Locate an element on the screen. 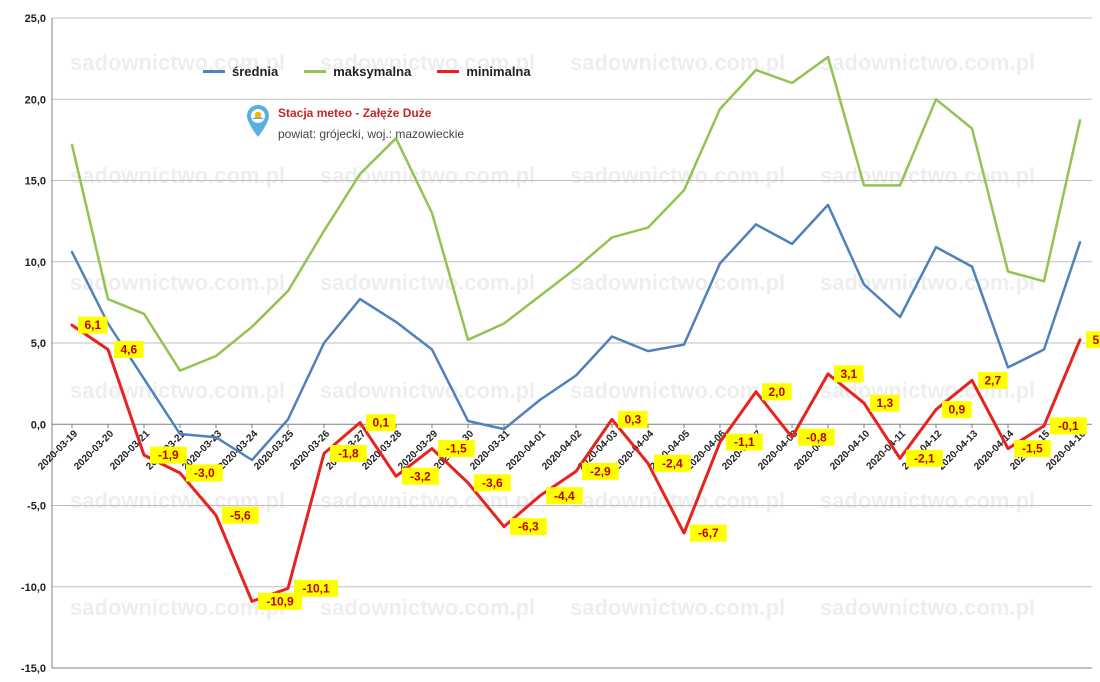 Image resolution: width=1100 pixels, height=682 pixels. data-label: -2,9 is located at coordinates (600, 471).